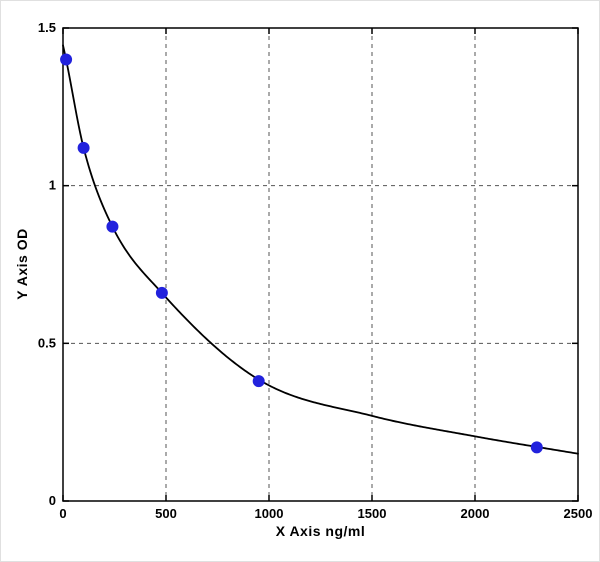 The height and width of the screenshot is (562, 600). Describe the element at coordinates (578, 513) in the screenshot. I see `x-tick-label: 2500` at that location.